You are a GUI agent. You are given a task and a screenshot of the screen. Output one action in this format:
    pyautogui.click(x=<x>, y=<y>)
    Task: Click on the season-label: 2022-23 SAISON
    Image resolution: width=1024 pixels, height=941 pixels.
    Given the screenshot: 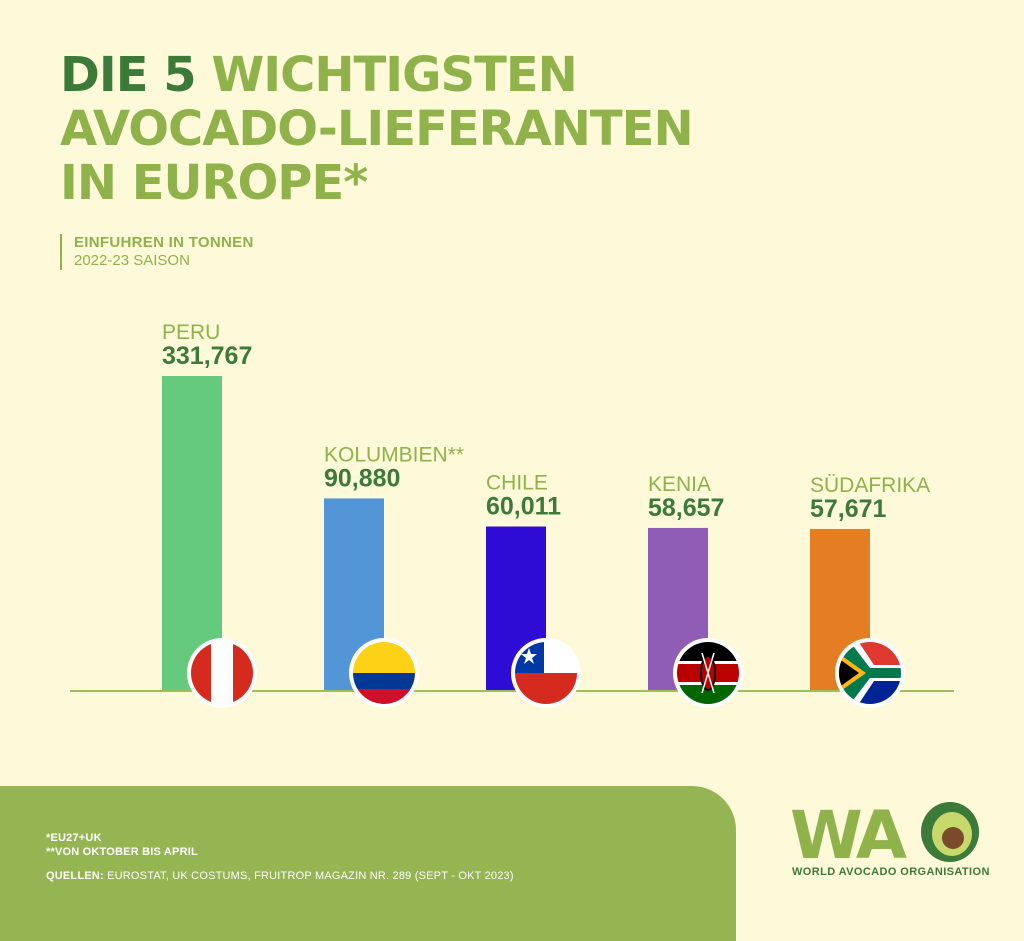 What is the action you would take?
    pyautogui.click(x=132, y=260)
    